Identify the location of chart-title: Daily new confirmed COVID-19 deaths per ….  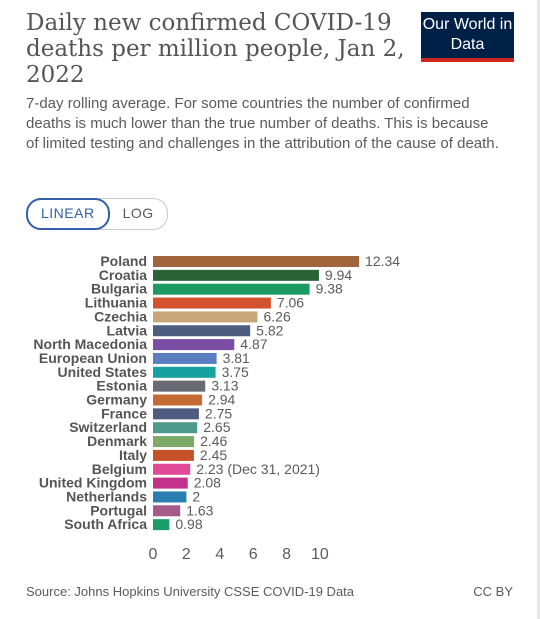
(215, 49).